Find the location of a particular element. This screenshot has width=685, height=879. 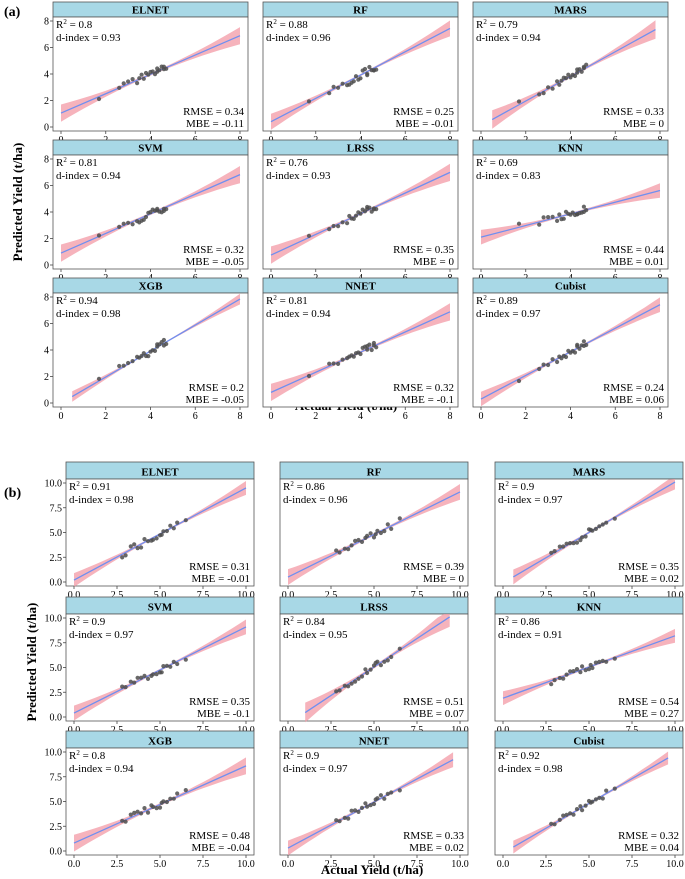

d-index-label-cubist-b: d-index = 0.98 is located at coordinates (530, 769).